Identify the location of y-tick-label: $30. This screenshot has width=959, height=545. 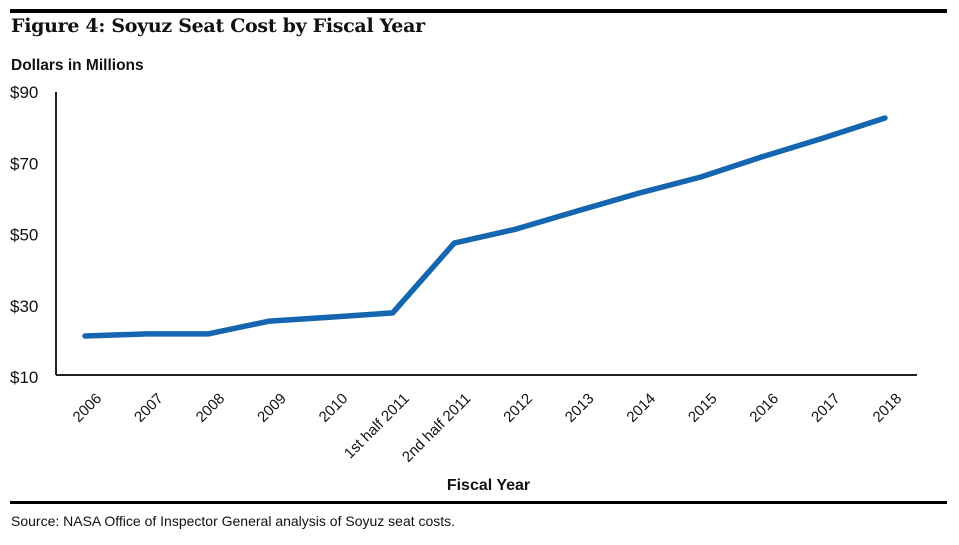
(24, 306).